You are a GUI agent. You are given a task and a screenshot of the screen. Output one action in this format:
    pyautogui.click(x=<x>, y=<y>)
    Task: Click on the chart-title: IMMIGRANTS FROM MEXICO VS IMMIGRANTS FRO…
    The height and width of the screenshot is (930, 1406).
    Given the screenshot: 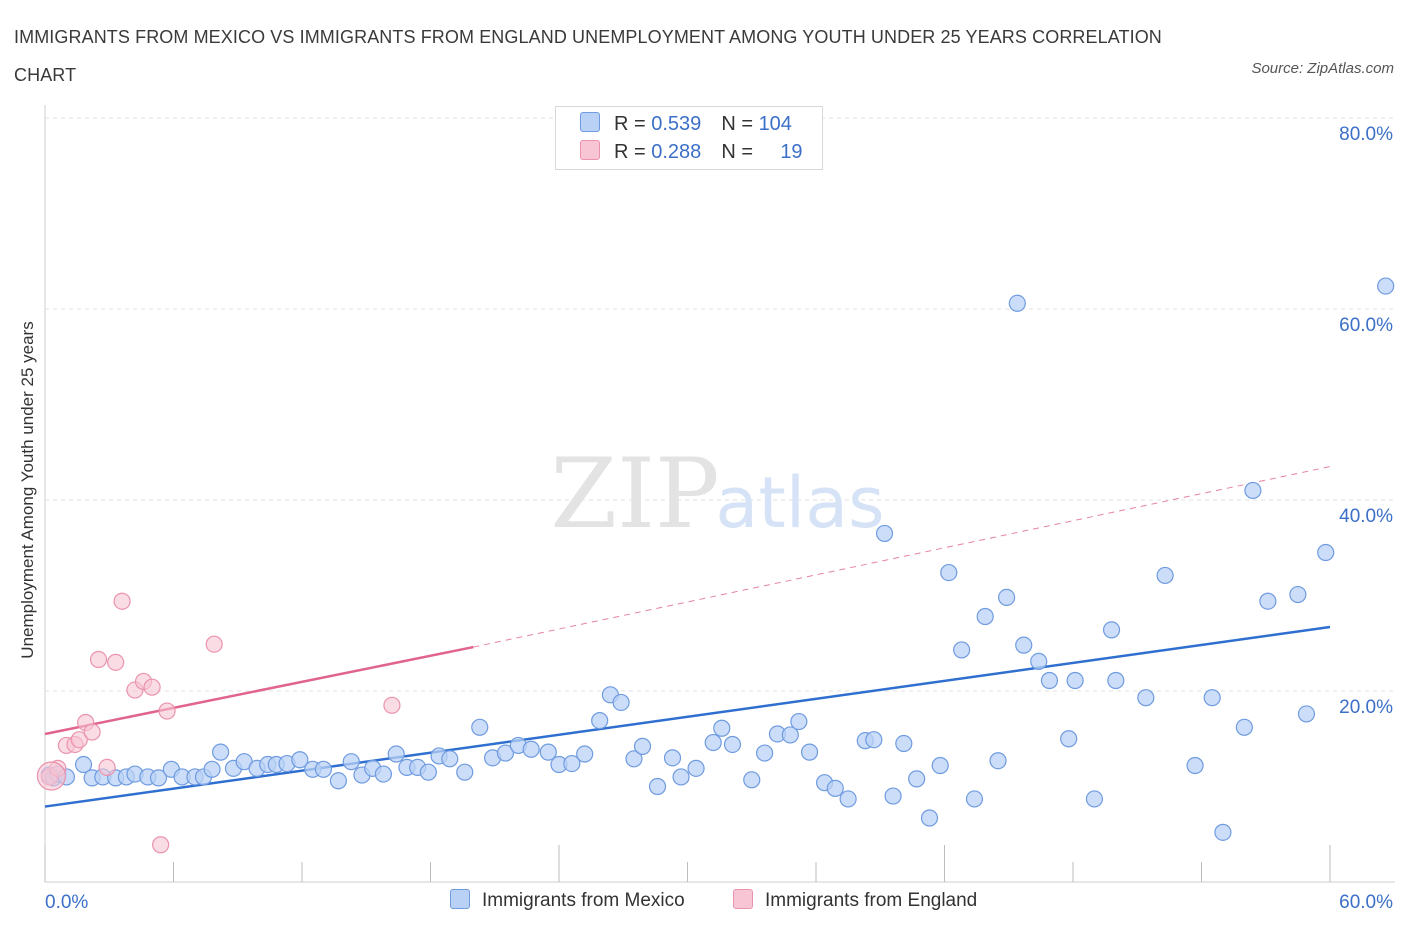 What is the action you would take?
    pyautogui.click(x=588, y=56)
    